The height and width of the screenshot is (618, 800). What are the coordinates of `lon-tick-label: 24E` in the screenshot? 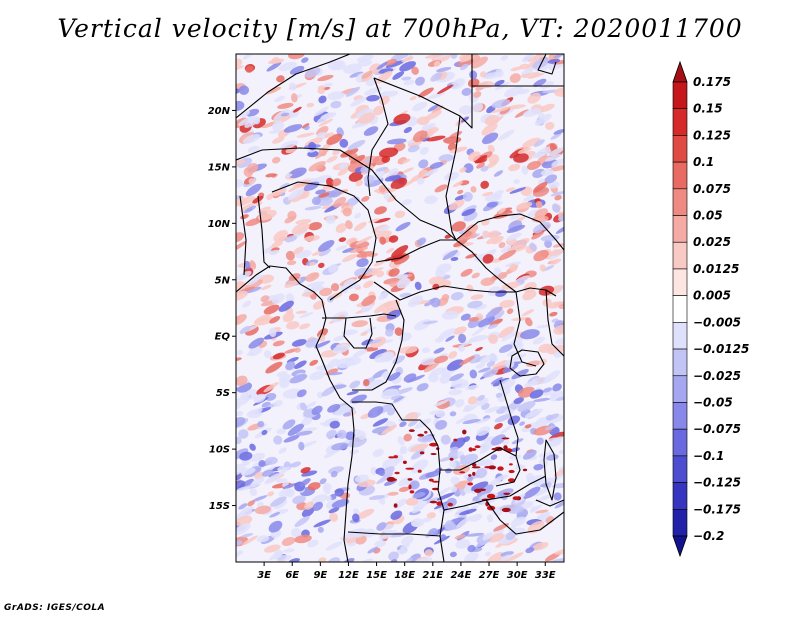 It's located at (461, 575).